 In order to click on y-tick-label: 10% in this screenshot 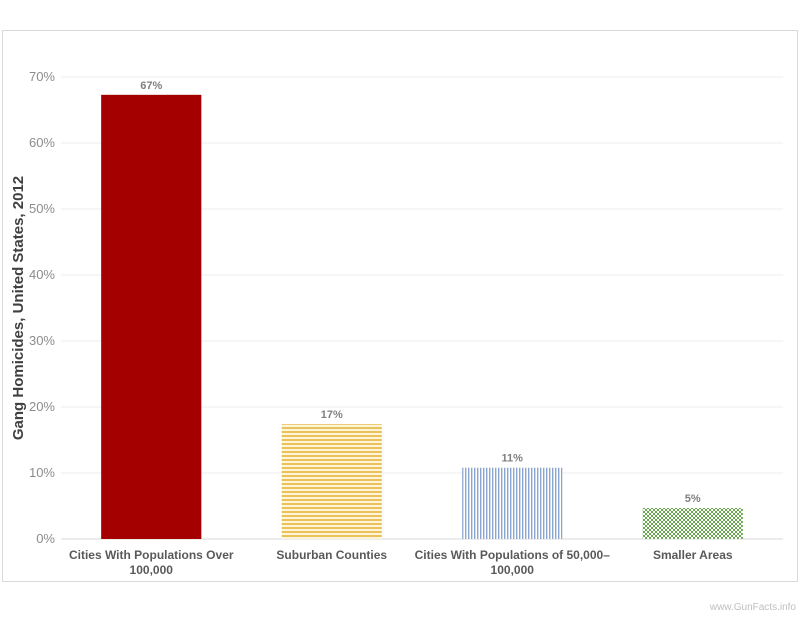, I will do `click(42, 472)`.